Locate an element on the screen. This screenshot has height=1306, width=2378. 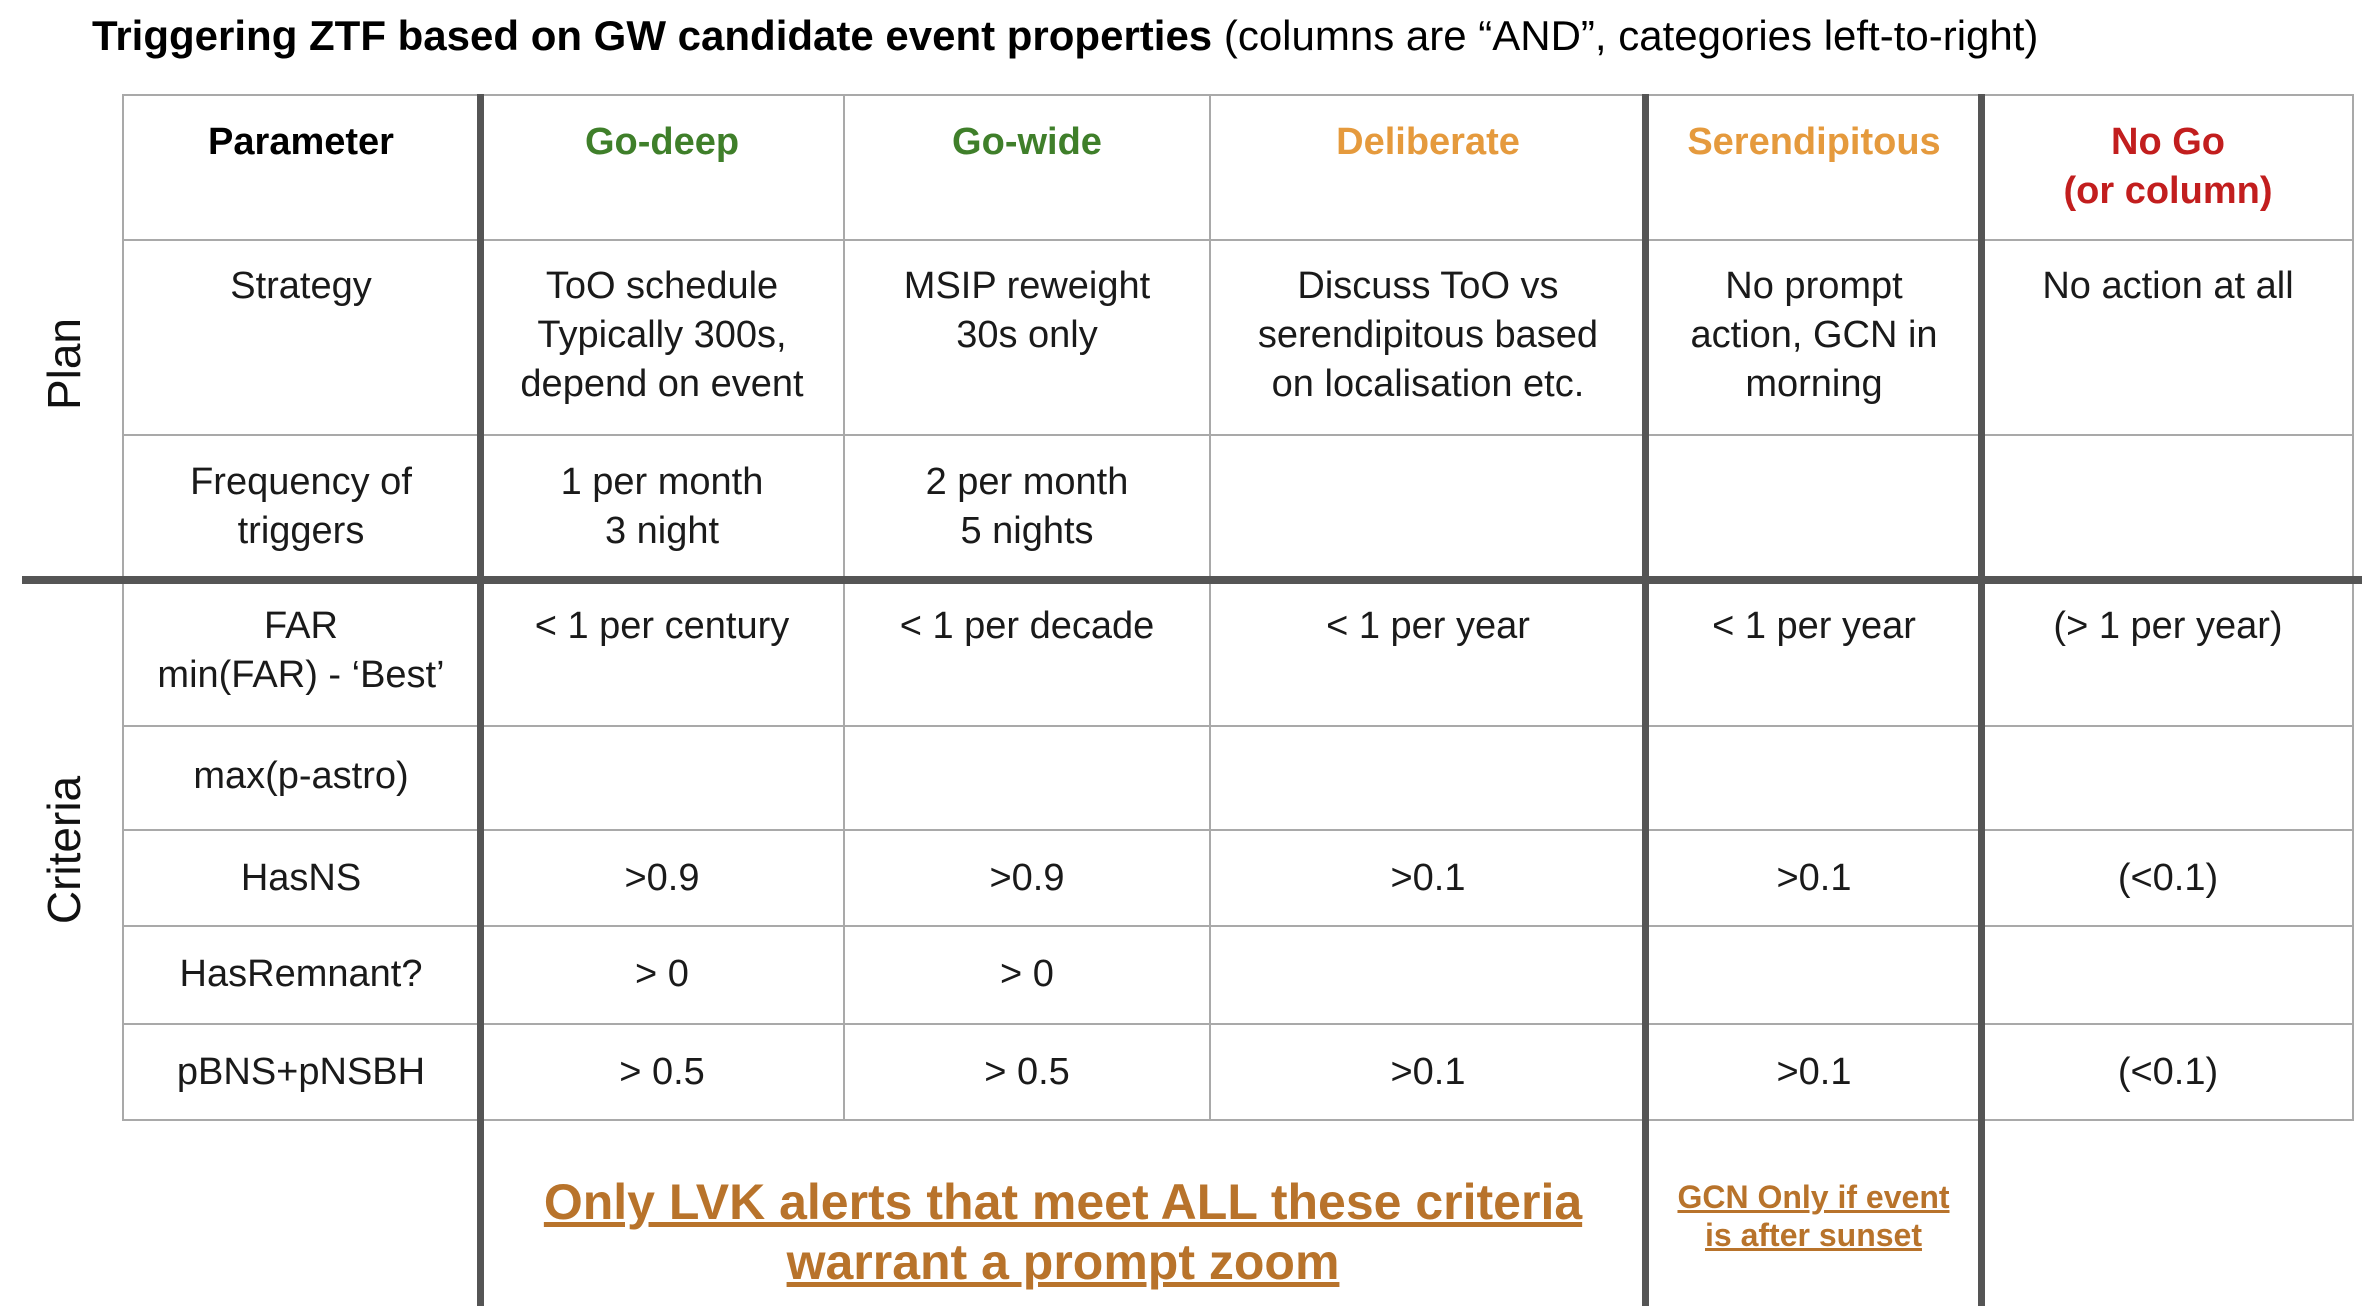
gcn-sunset-note: GCN Only if event is after sunset is located at coordinates (1813, 1216).